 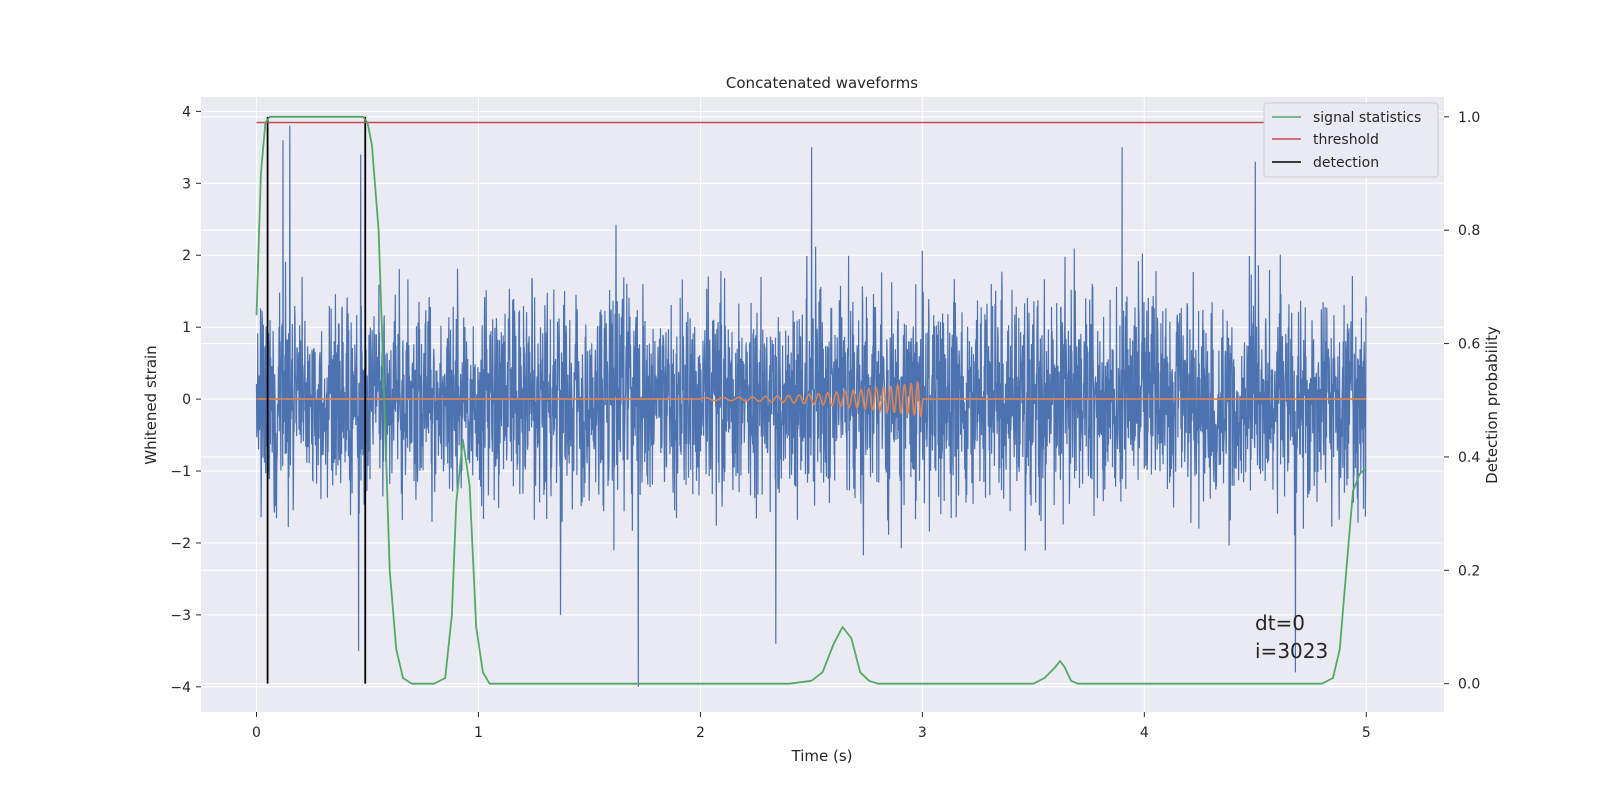 What do you see at coordinates (256, 733) in the screenshot?
I see `x-tick-label: 0` at bounding box center [256, 733].